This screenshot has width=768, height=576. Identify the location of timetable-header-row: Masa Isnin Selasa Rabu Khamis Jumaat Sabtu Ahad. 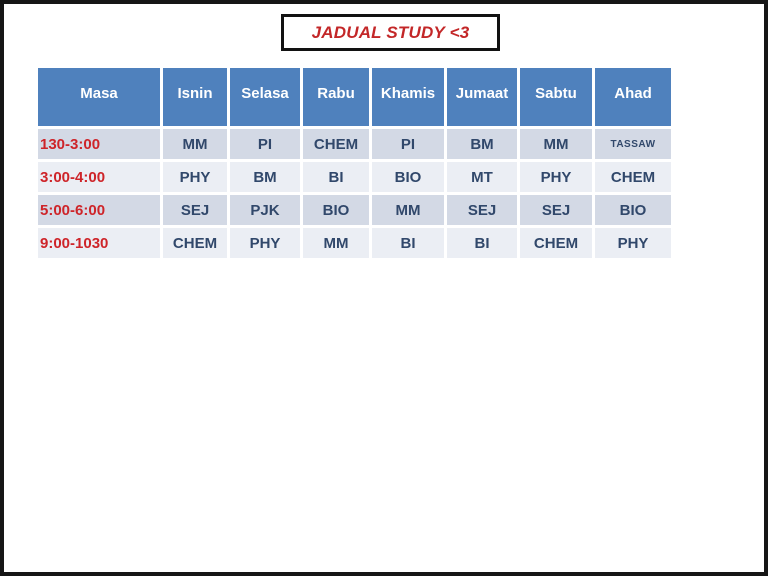
(354, 97).